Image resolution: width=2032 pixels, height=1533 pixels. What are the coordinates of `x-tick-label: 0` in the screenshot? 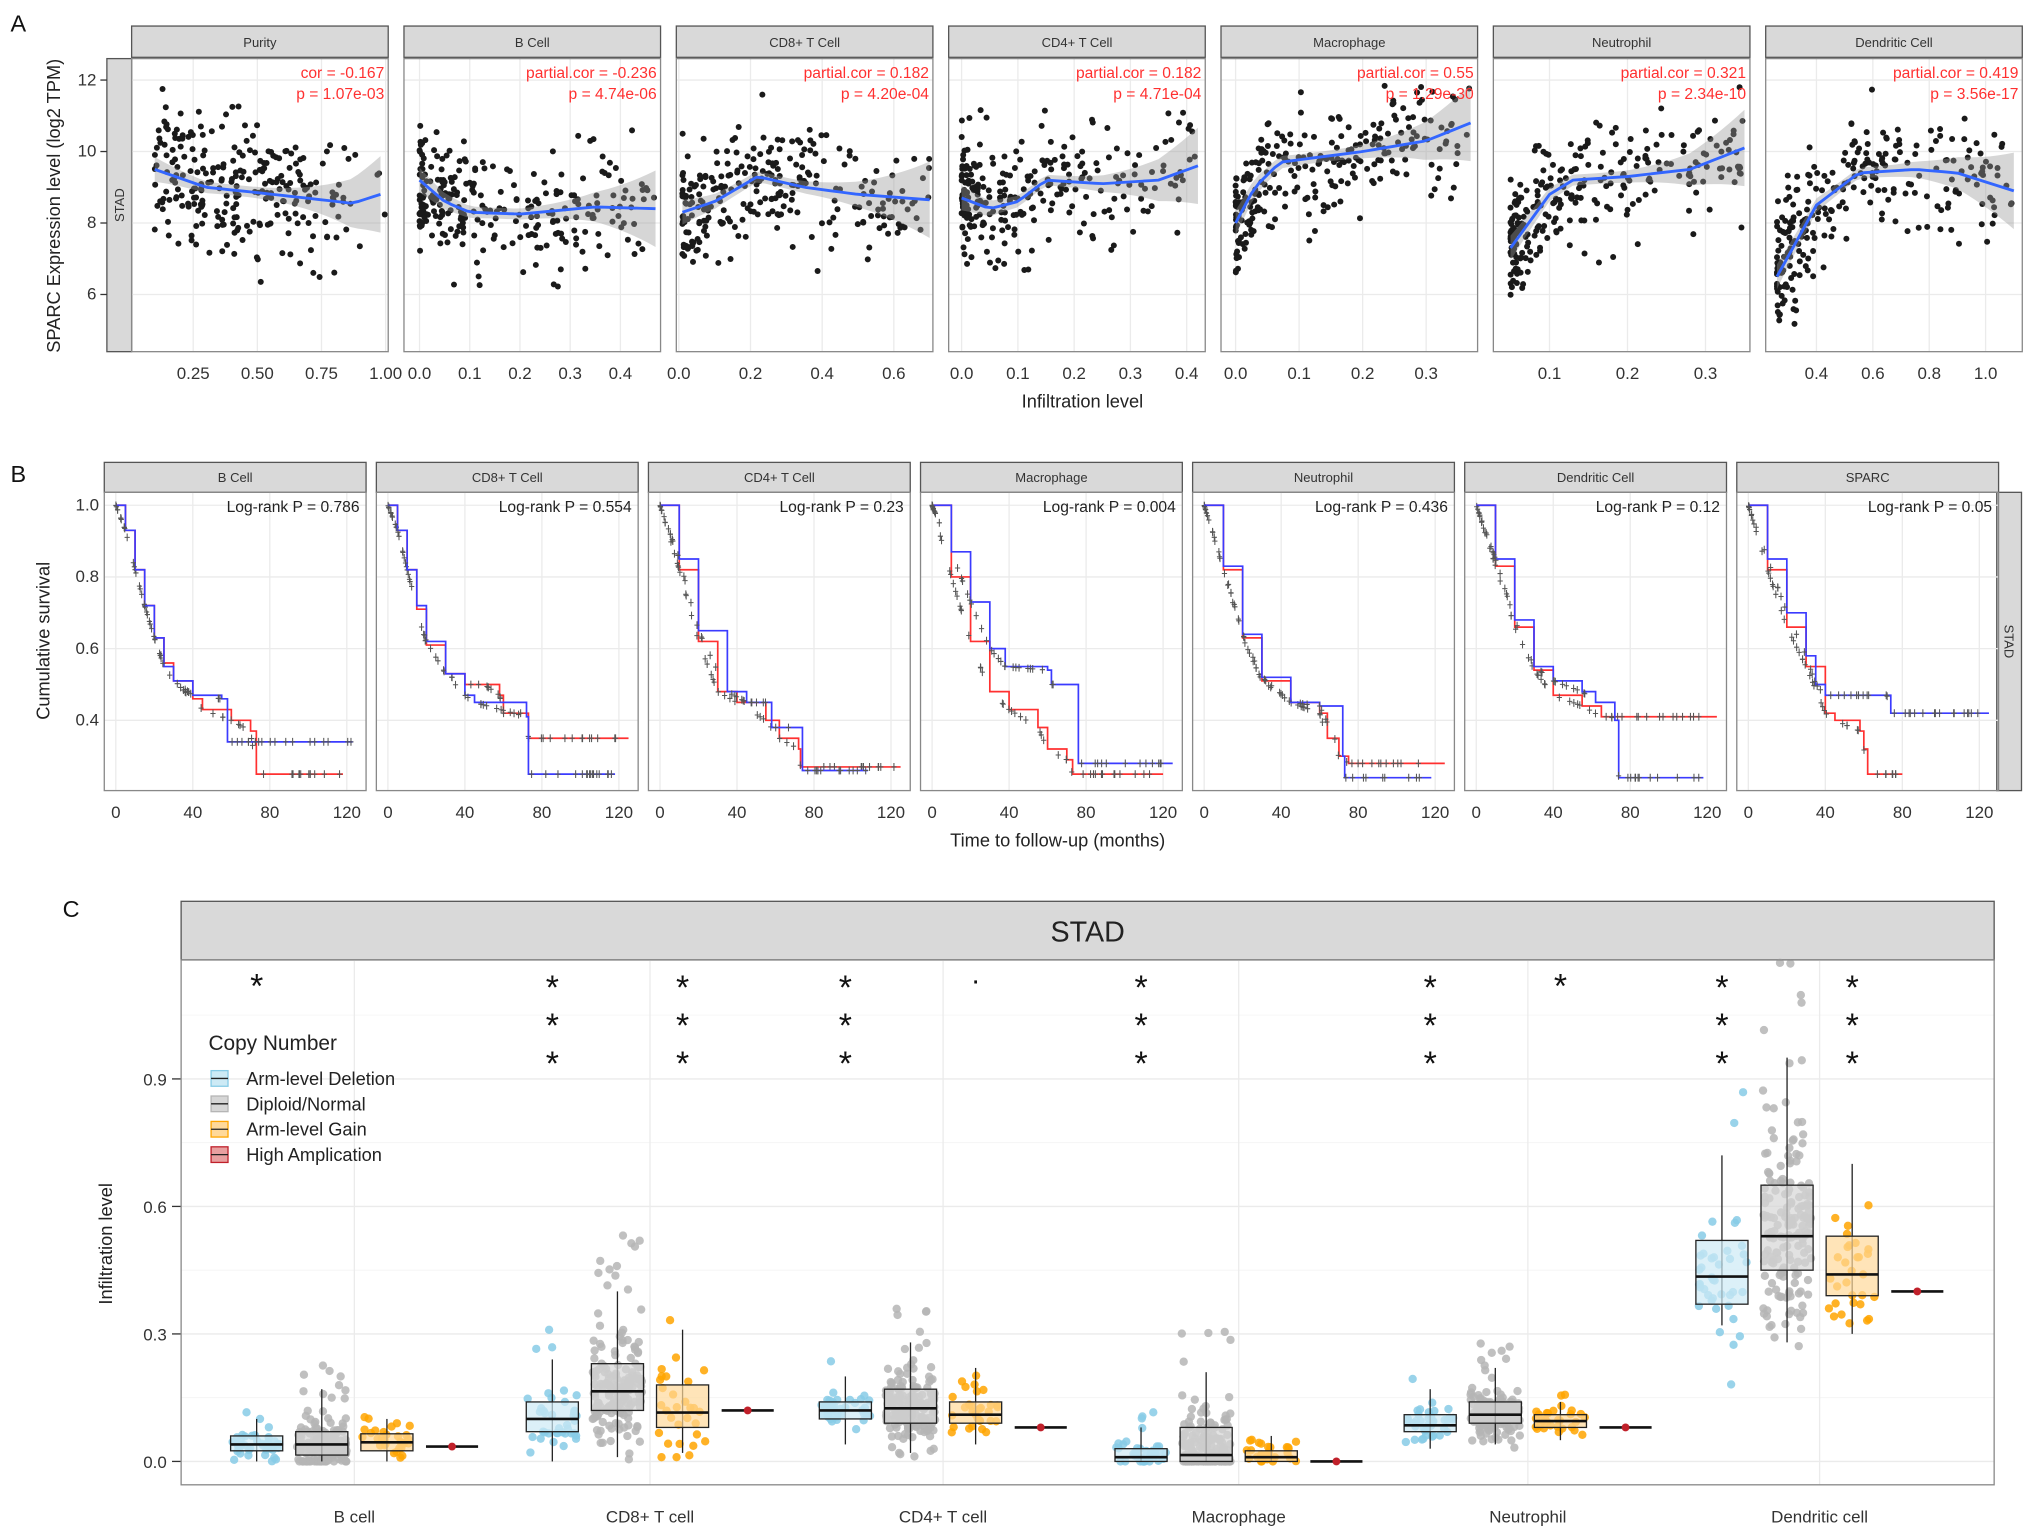 It's located at (1203, 812).